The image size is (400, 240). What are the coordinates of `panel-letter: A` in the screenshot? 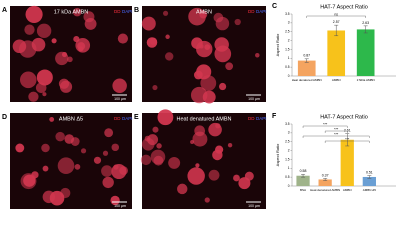 It's located at (4, 10).